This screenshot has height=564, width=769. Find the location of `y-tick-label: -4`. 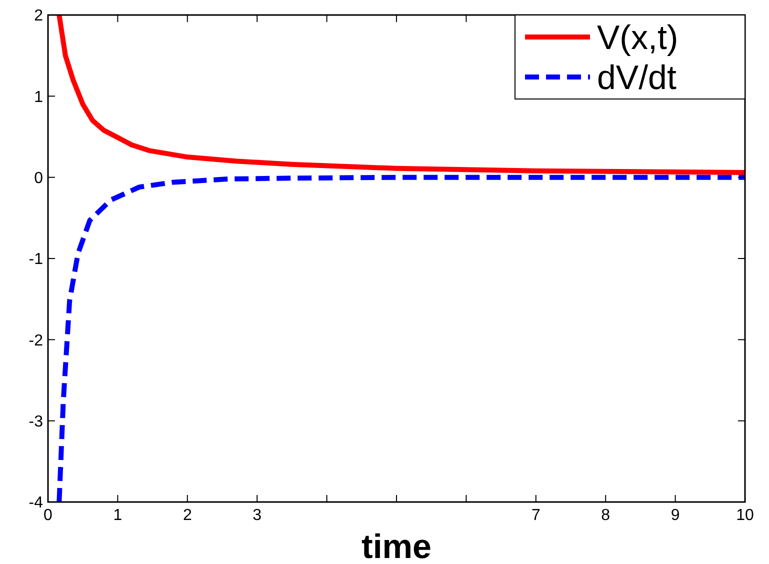

y-tick-label: -4 is located at coordinates (36, 503).